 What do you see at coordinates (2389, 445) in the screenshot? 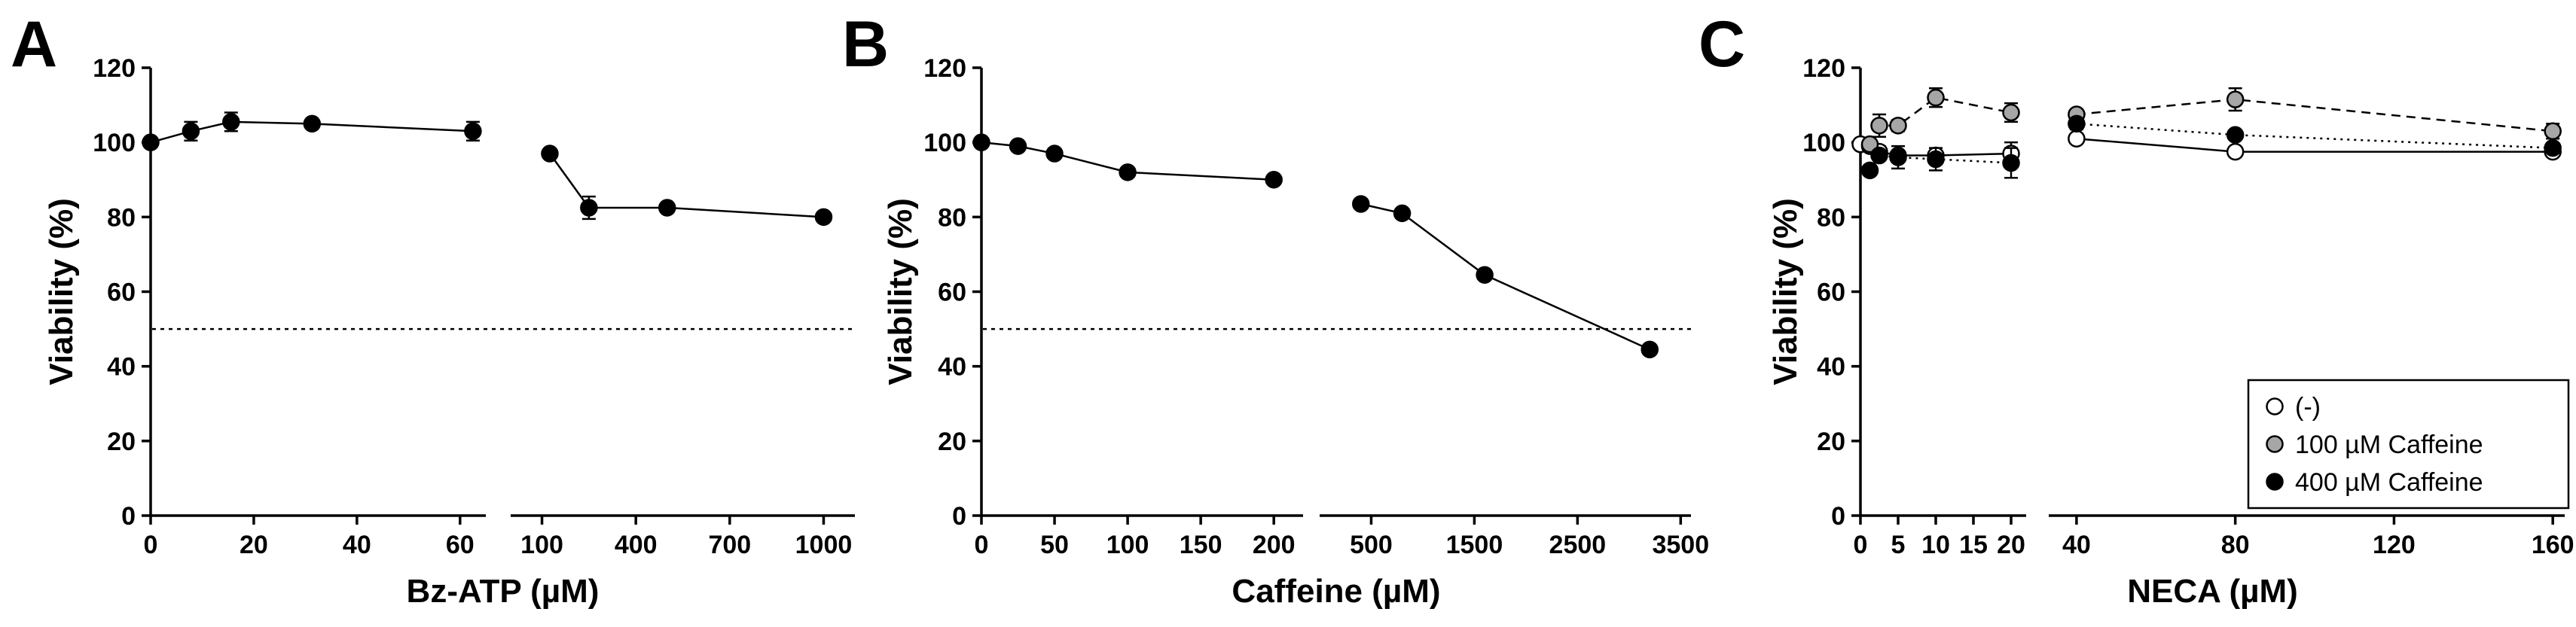
I see `legend-entry: 100 µM Caffeine` at bounding box center [2389, 445].